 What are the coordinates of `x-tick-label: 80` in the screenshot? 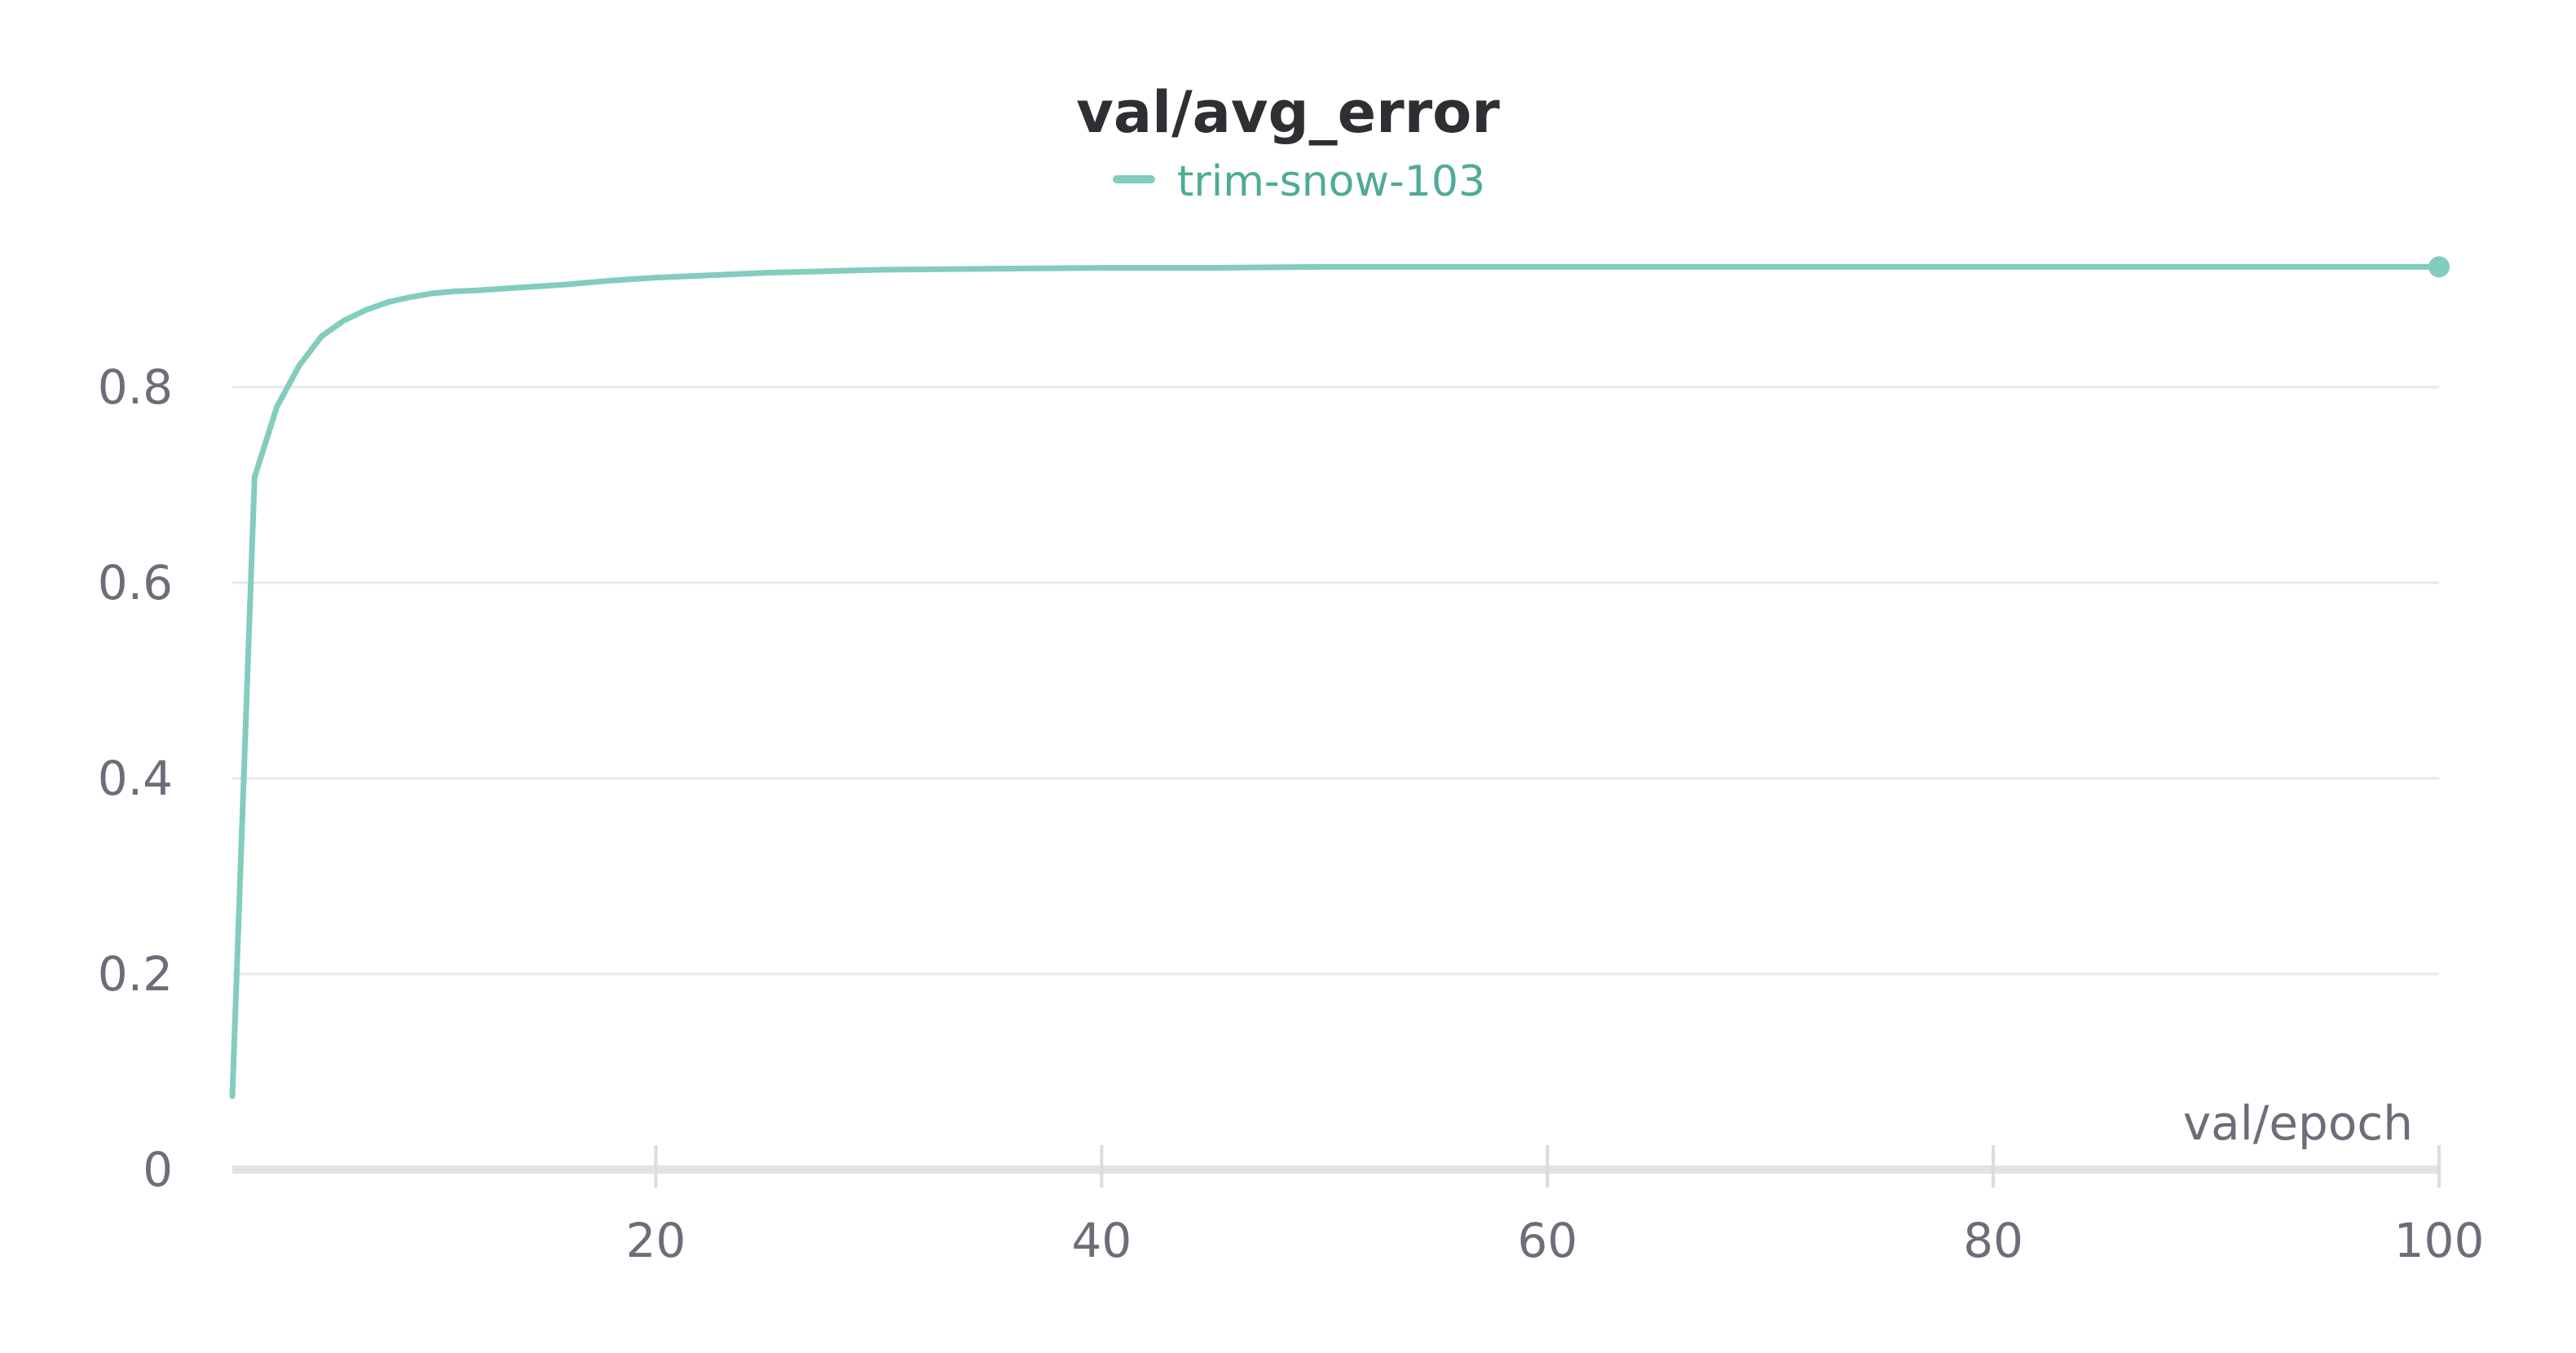 It's located at (1993, 1240).